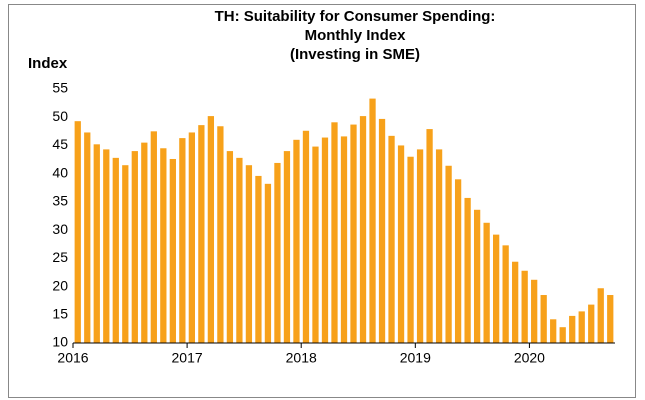 The image size is (645, 400). I want to click on x-tick-label: 2020, so click(529, 358).